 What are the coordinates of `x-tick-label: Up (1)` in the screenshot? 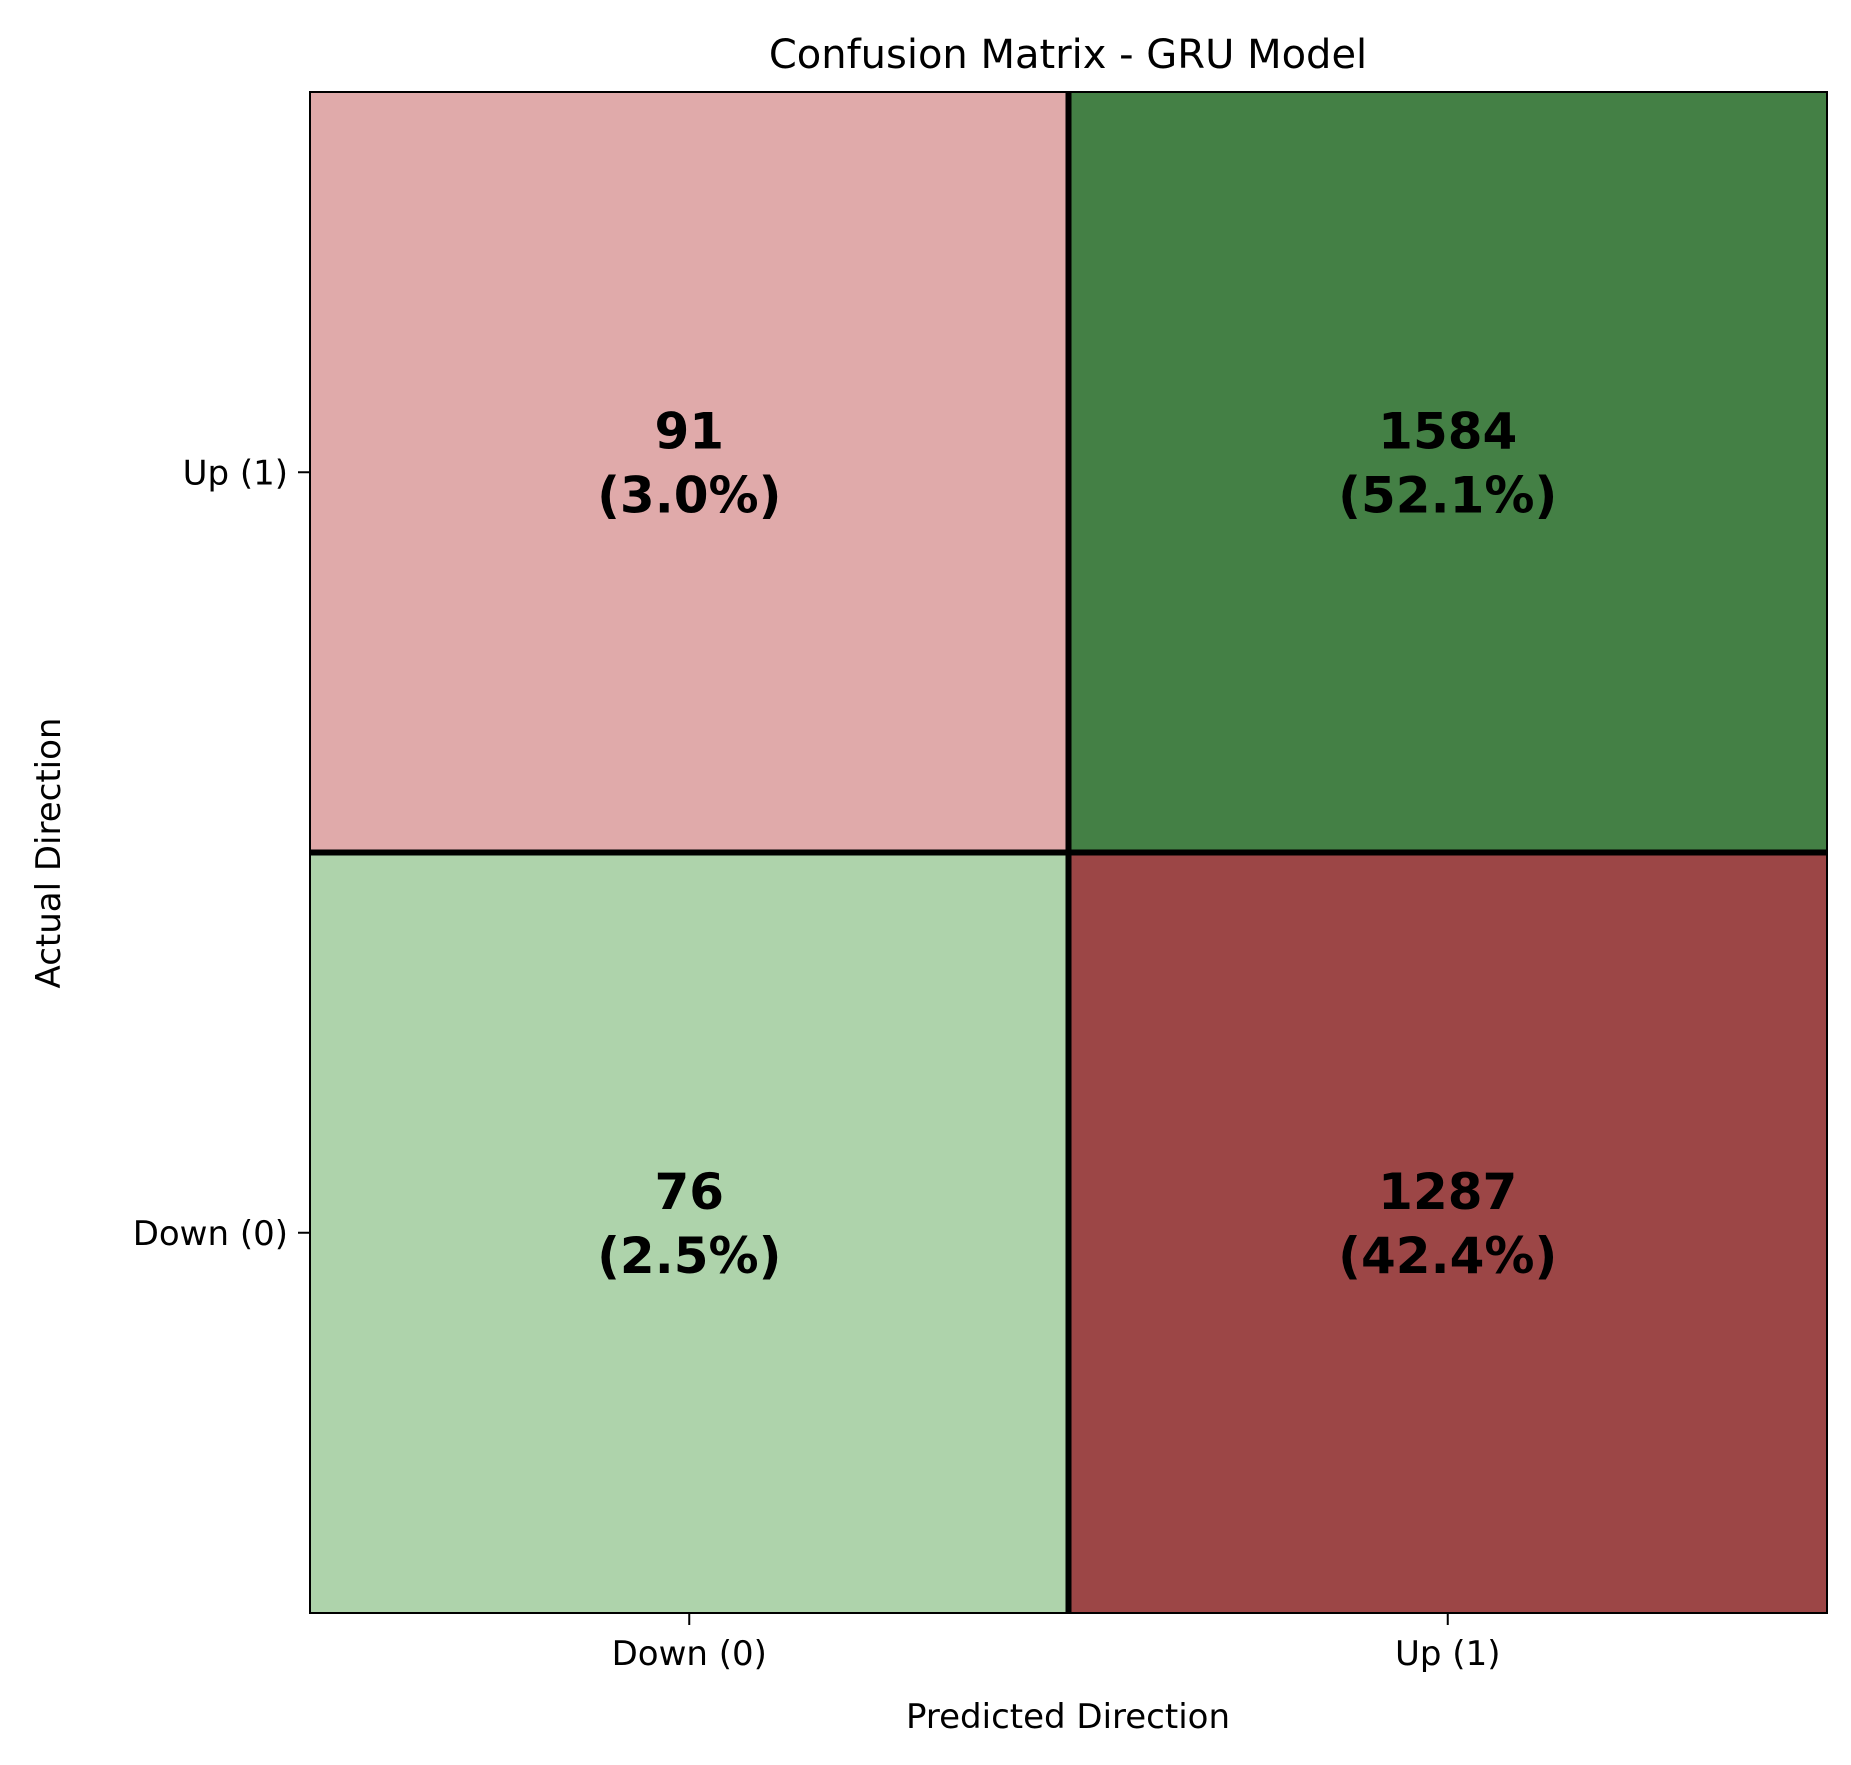 It's located at (1447, 1654).